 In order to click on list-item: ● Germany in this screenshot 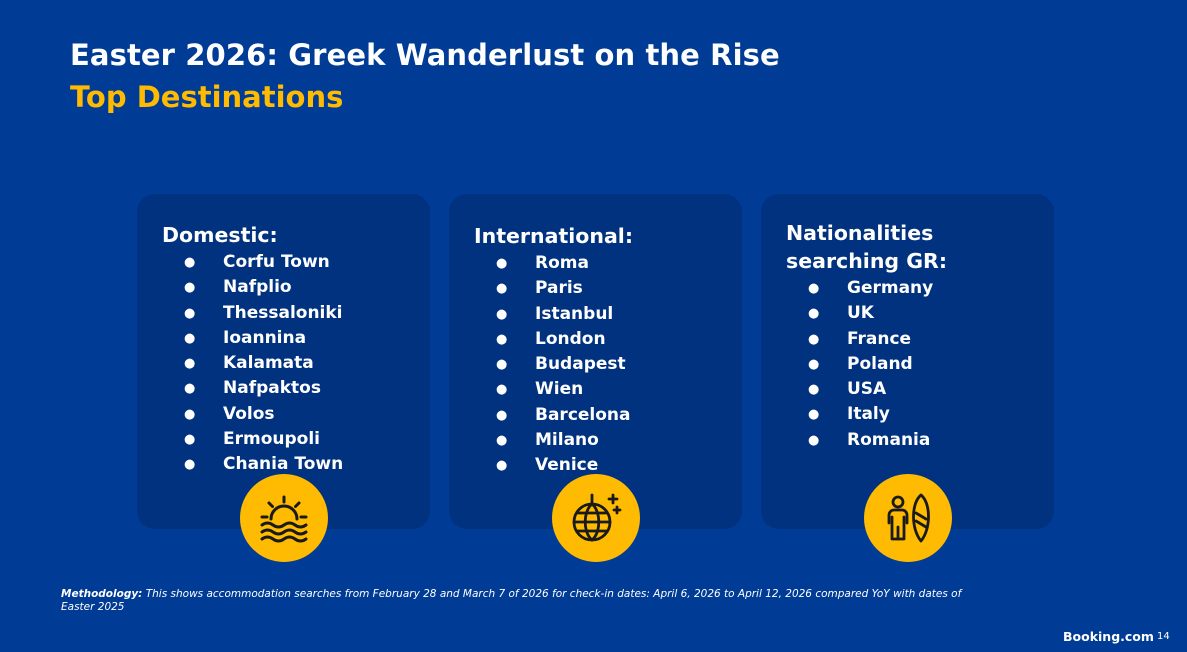, I will do `click(907, 288)`.